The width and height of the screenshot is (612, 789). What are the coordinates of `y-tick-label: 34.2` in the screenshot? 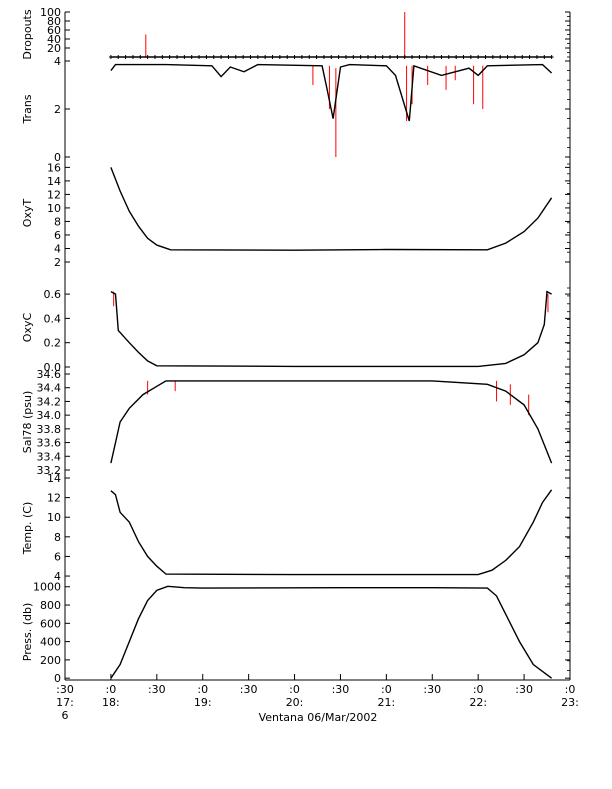 It's located at (49, 401).